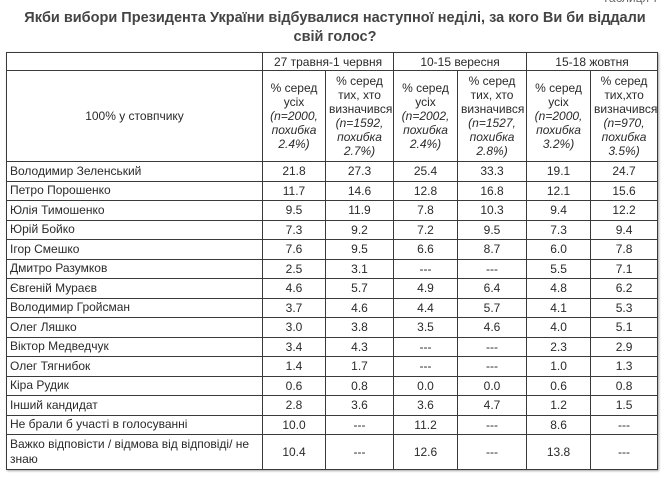 This screenshot has width=667, height=488. What do you see at coordinates (328, 61) in the screenshot?
I see `period-header: 27 травня-1 червня` at bounding box center [328, 61].